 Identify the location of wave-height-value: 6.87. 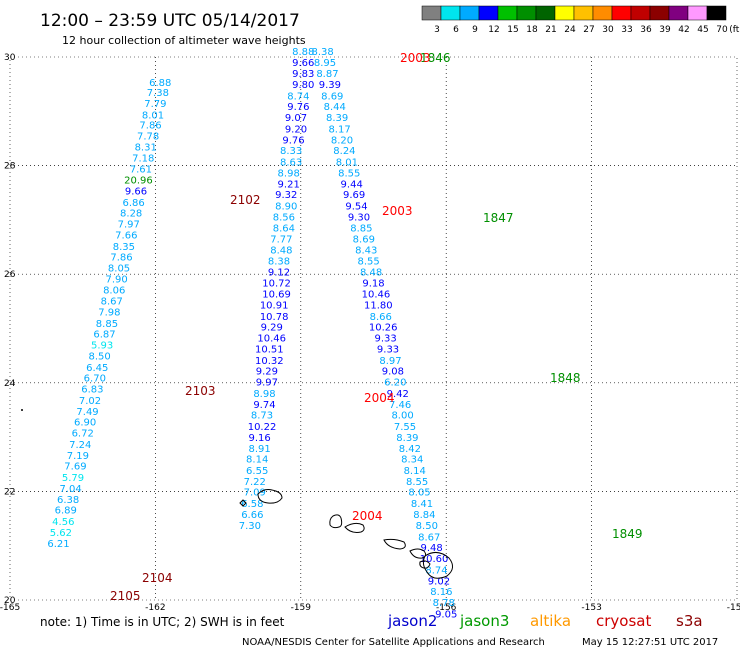
(104, 335).